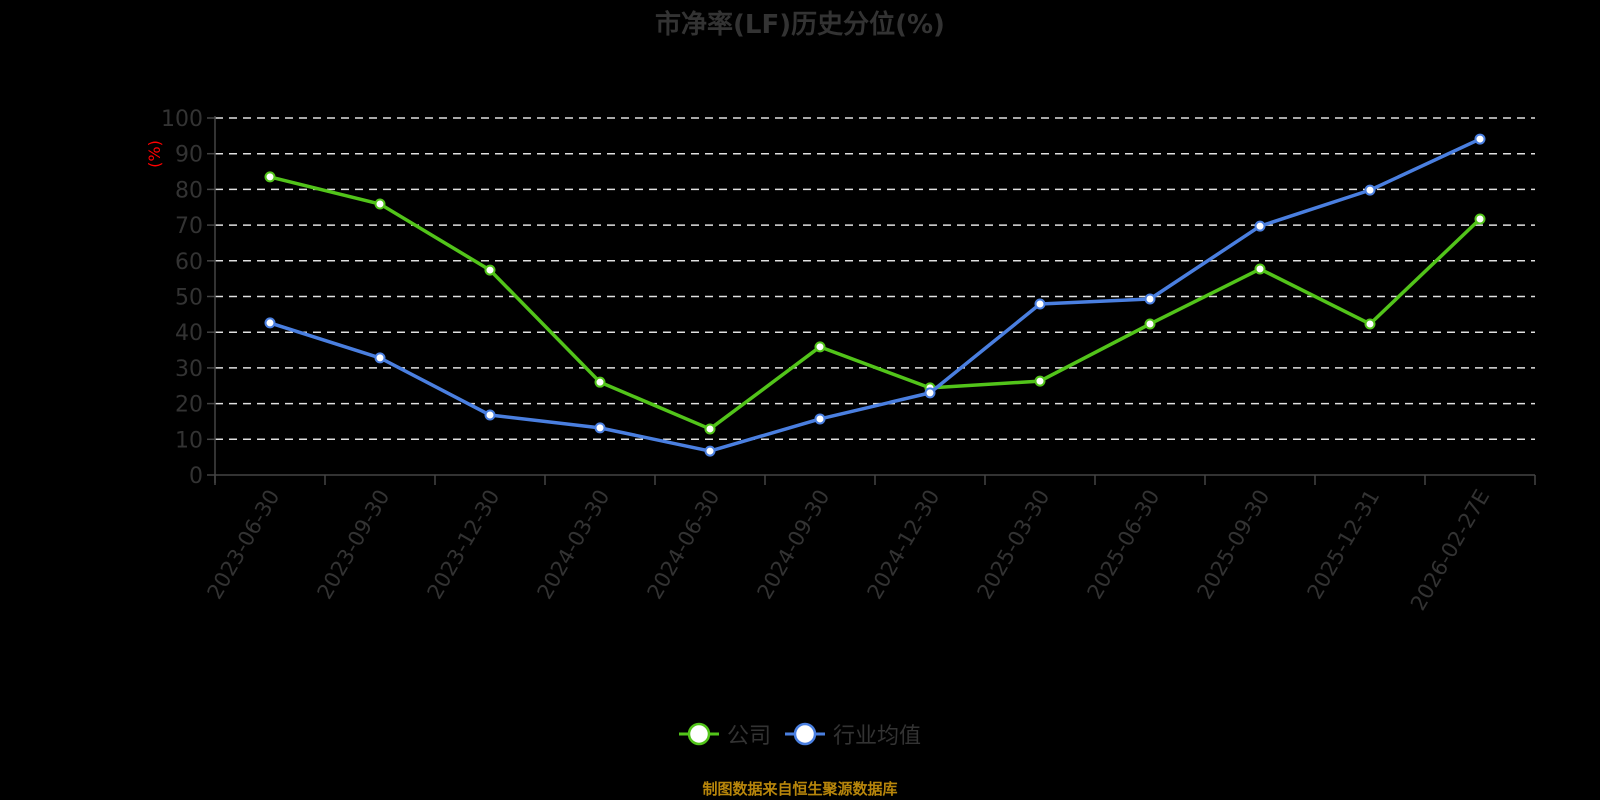 The height and width of the screenshot is (800, 1600). What do you see at coordinates (189, 333) in the screenshot?
I see `y-tick-label: 40` at bounding box center [189, 333].